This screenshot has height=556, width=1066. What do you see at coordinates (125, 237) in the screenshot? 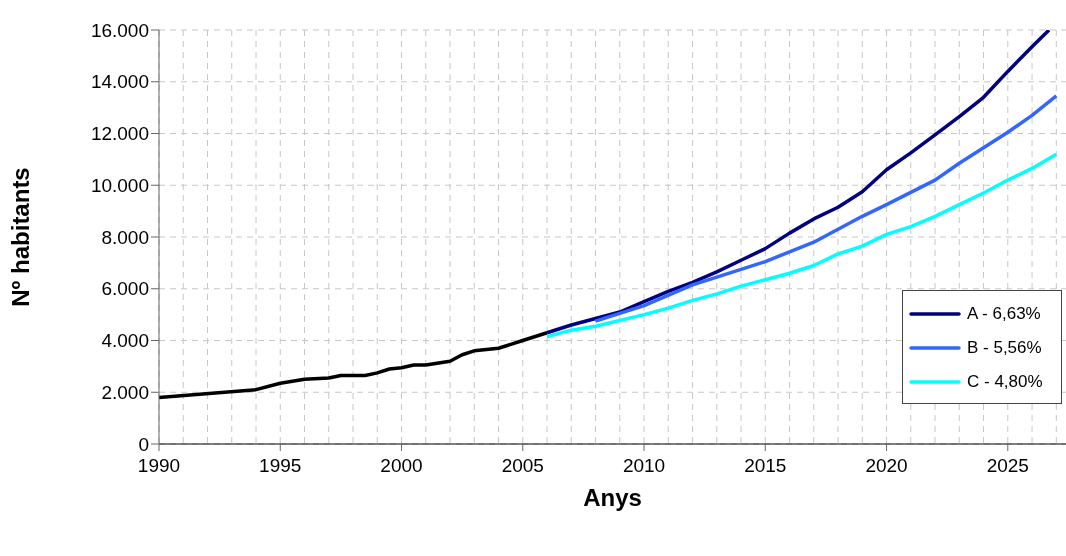
I see `y-tick-label: 8.000` at bounding box center [125, 237].